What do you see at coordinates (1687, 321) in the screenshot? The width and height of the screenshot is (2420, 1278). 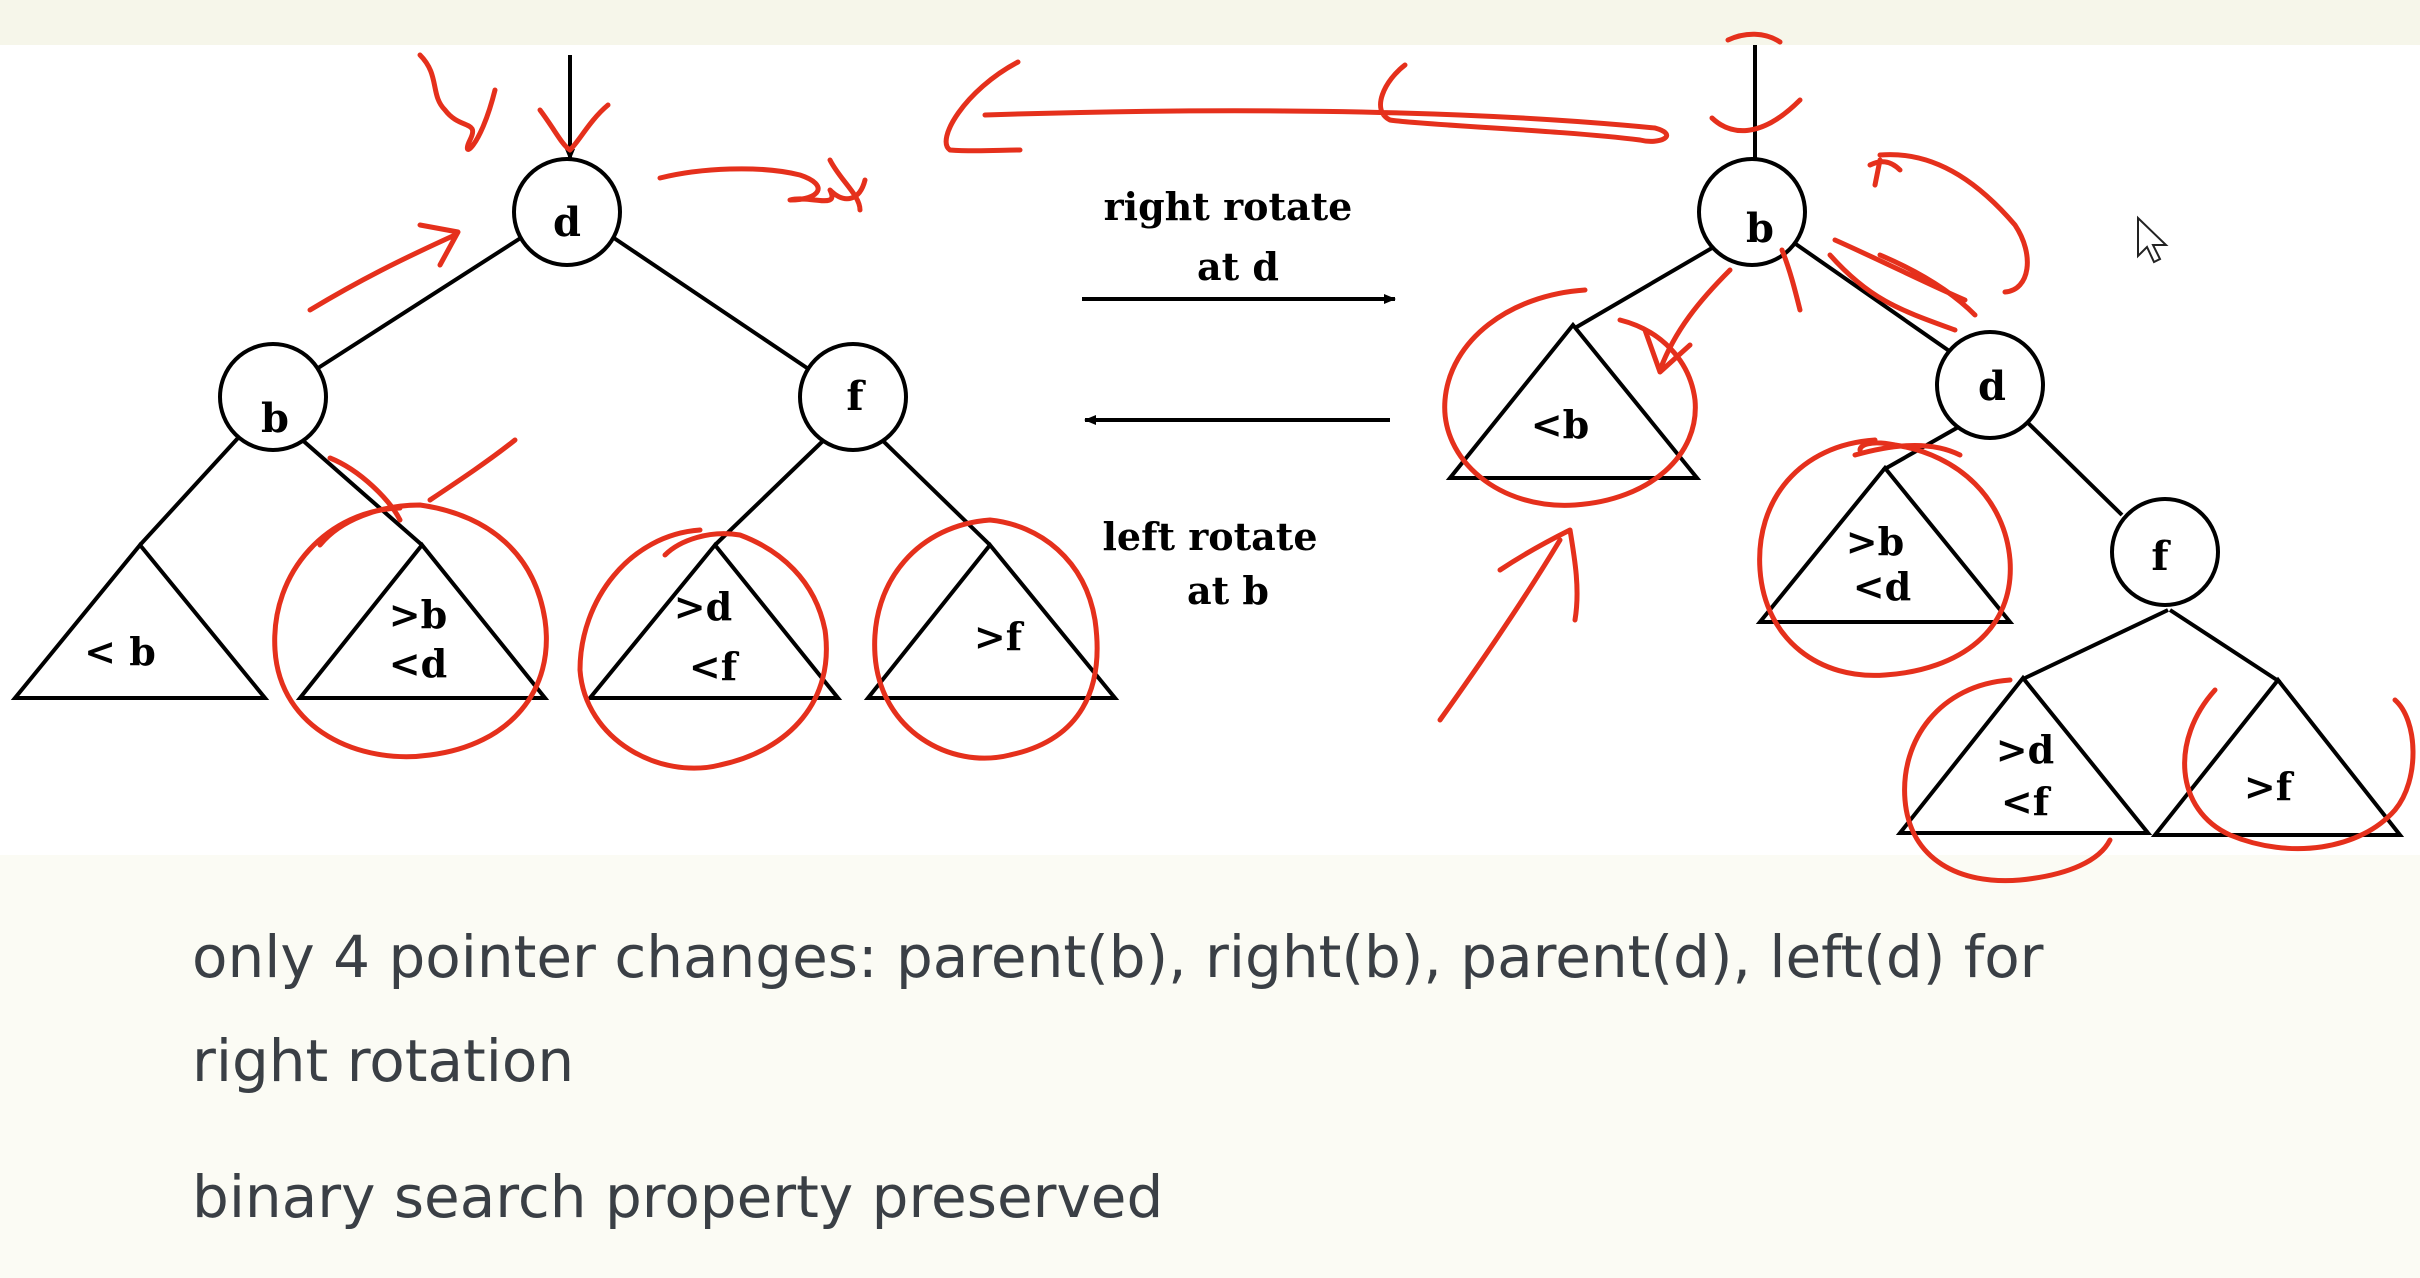 I see `ink-arrow-b-to-left-subtree` at bounding box center [1687, 321].